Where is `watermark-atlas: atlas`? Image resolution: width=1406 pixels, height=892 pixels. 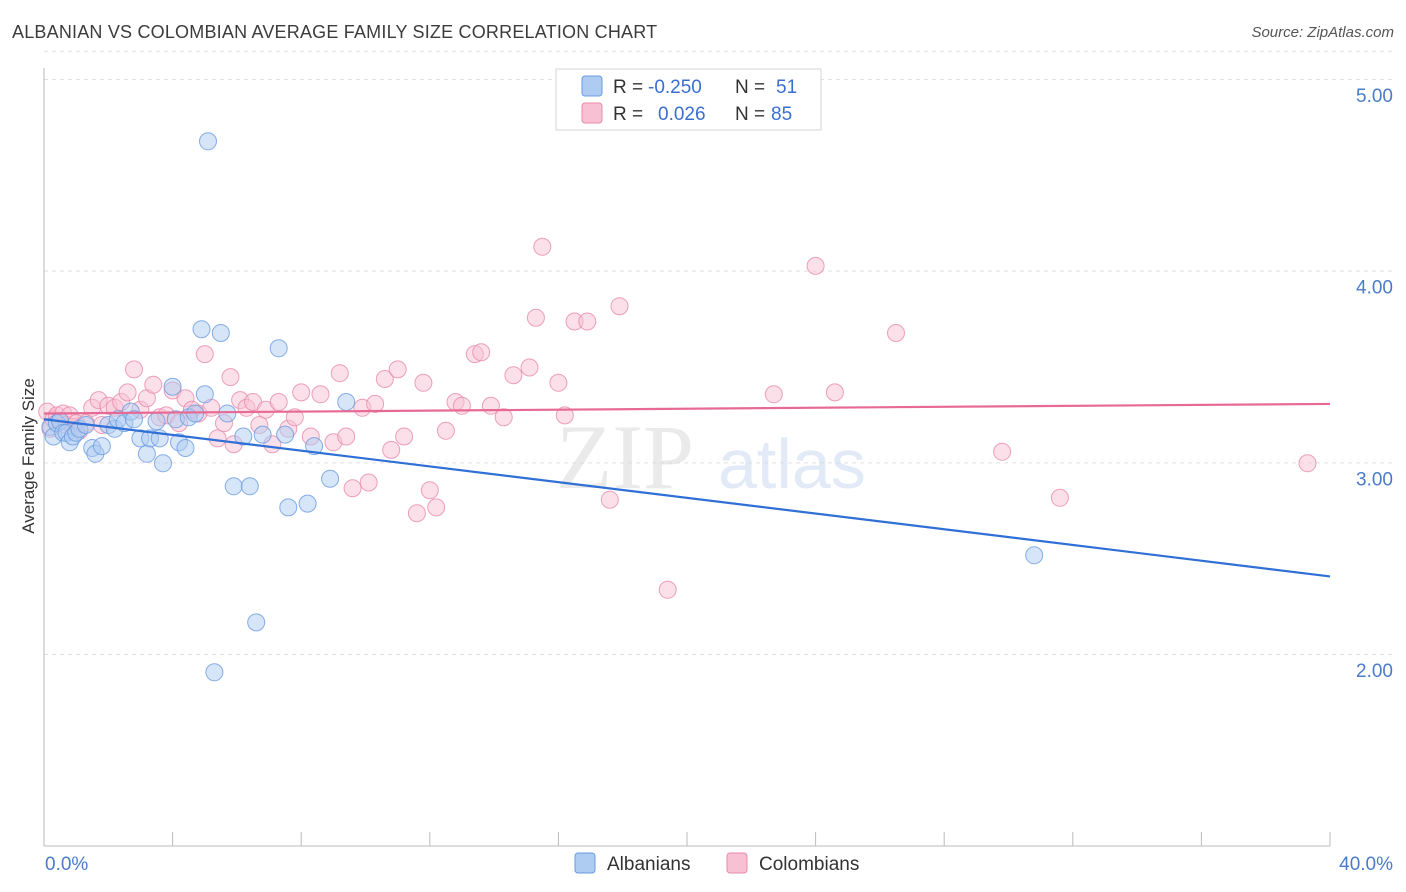 watermark-atlas: atlas is located at coordinates (792, 464).